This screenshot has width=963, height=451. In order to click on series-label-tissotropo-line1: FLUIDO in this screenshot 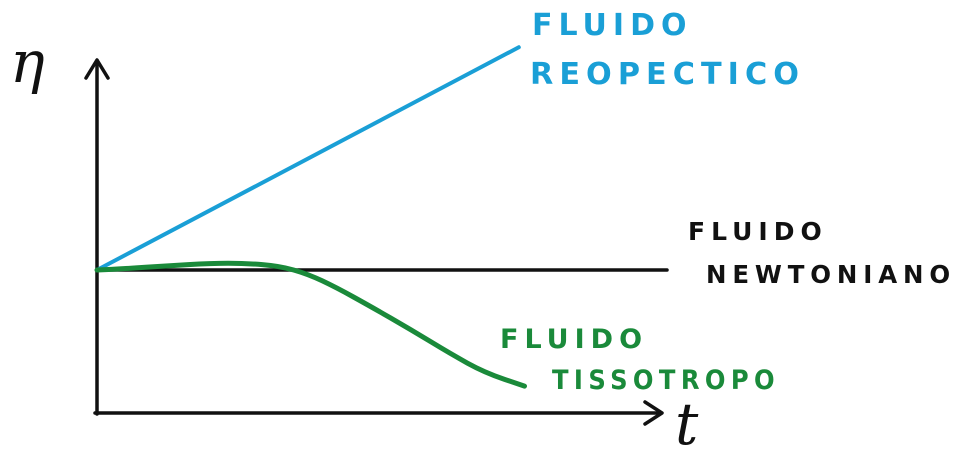, I will do `click(574, 339)`.